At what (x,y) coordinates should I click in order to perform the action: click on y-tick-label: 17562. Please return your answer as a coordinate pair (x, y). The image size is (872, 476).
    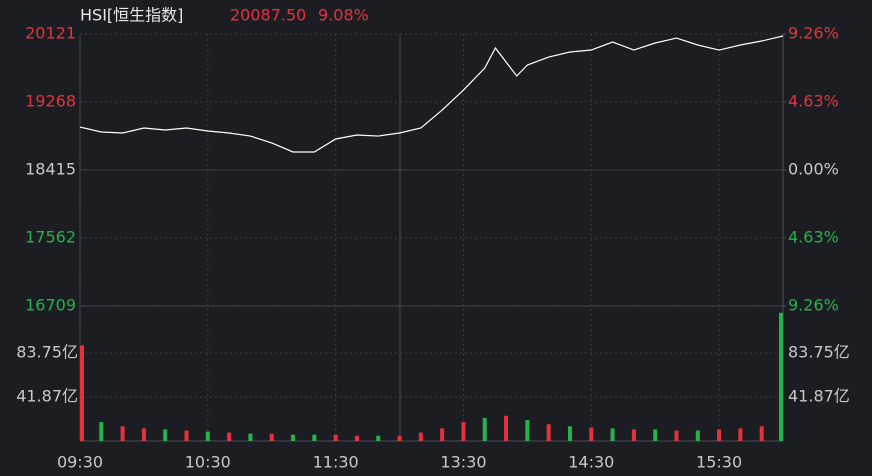
    Looking at the image, I should click on (50, 237).